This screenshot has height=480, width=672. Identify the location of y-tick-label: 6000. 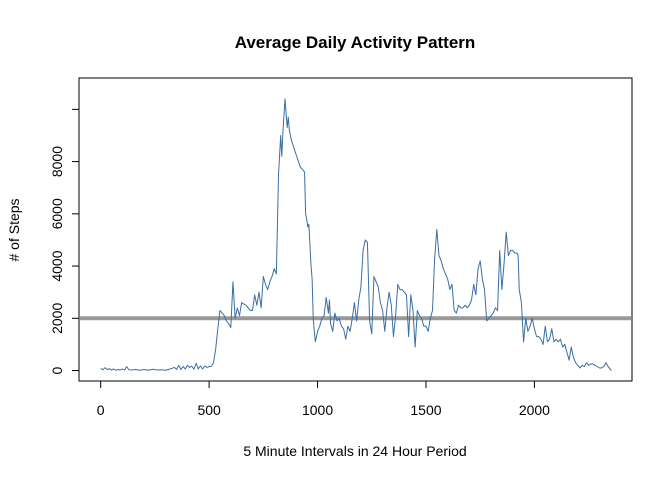
(57, 213).